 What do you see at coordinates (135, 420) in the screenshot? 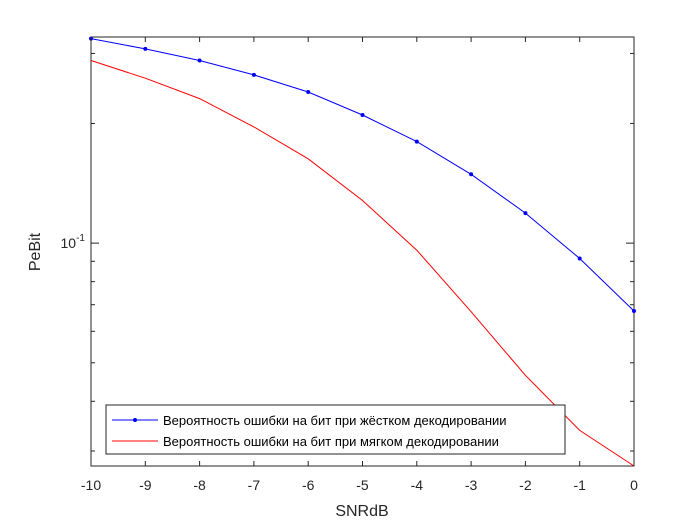
I see `legend-marker` at bounding box center [135, 420].